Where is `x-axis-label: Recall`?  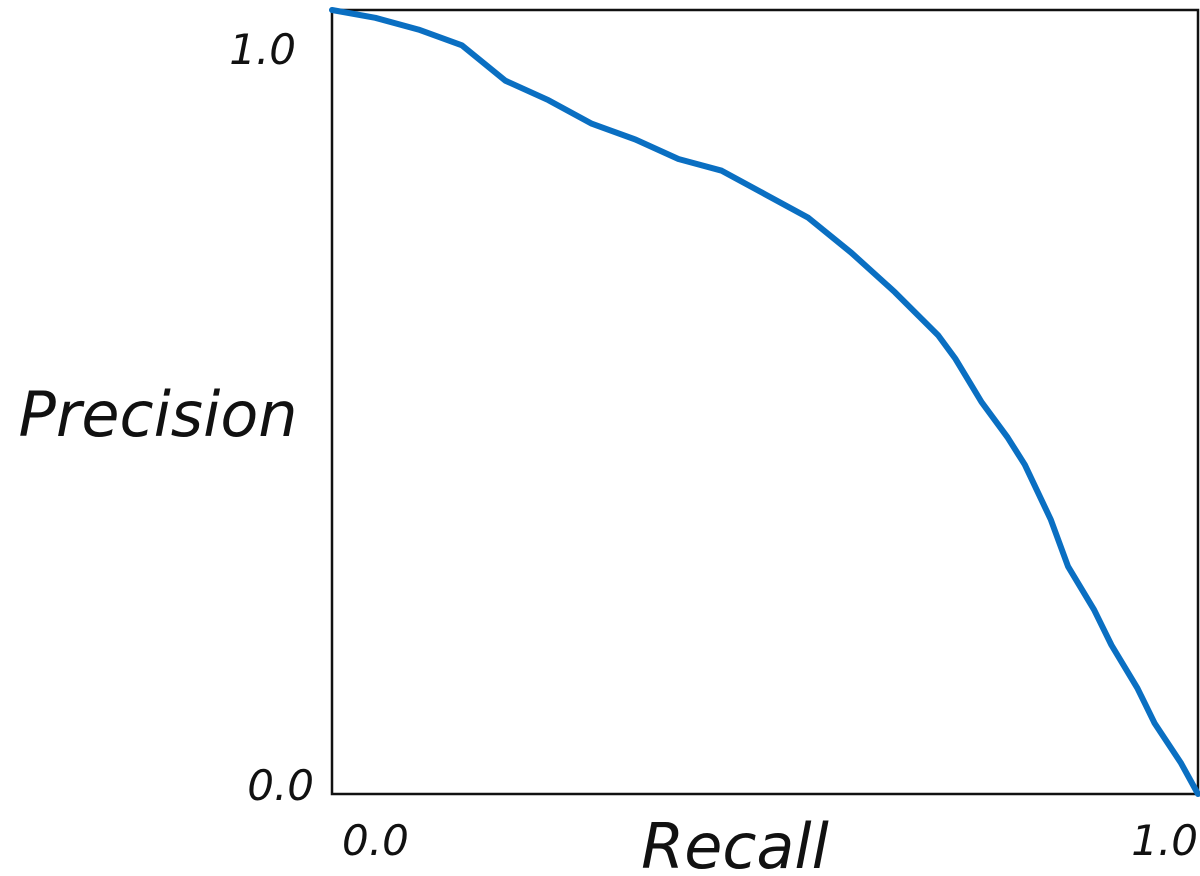 x-axis-label: Recall is located at coordinates (735, 843).